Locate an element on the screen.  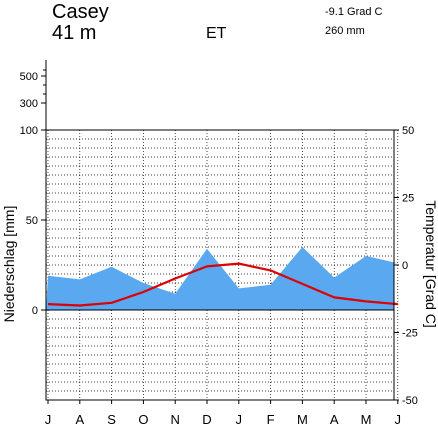
left-upper-tick-label: 500 is located at coordinates (29, 77).